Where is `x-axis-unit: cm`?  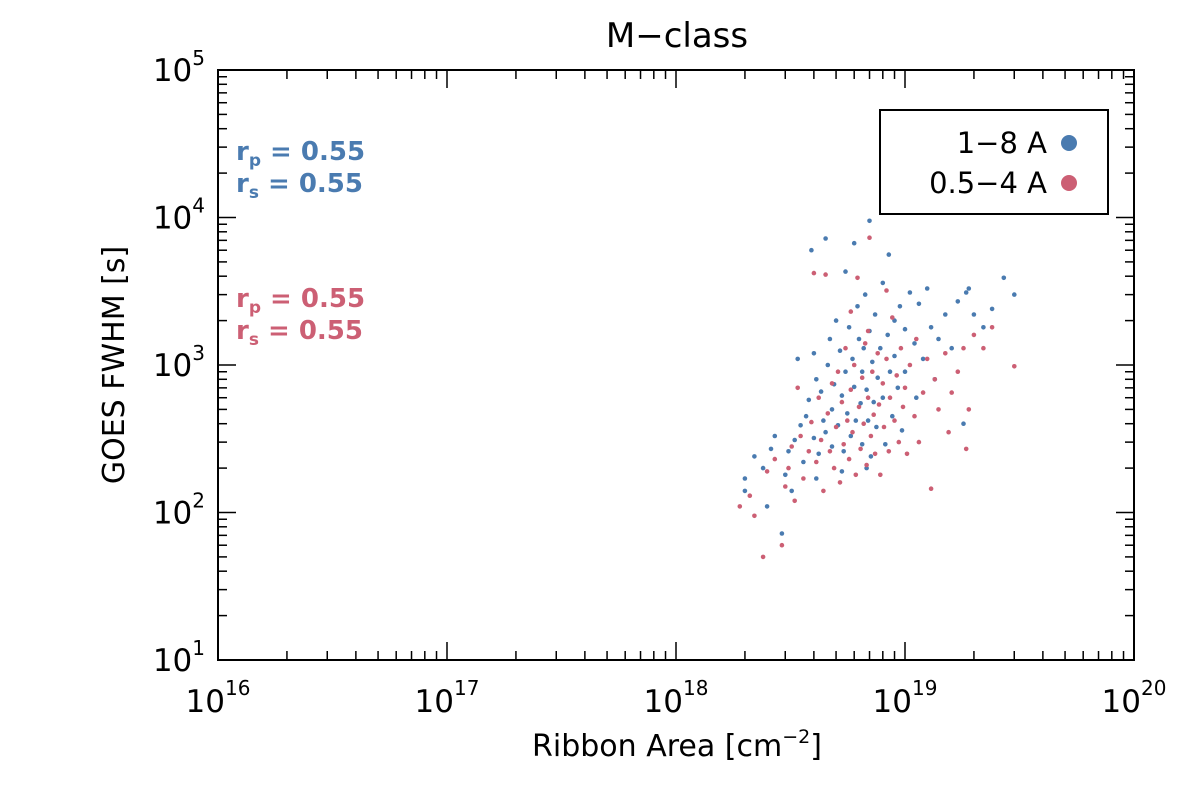 x-axis-unit: cm is located at coordinates (760, 746).